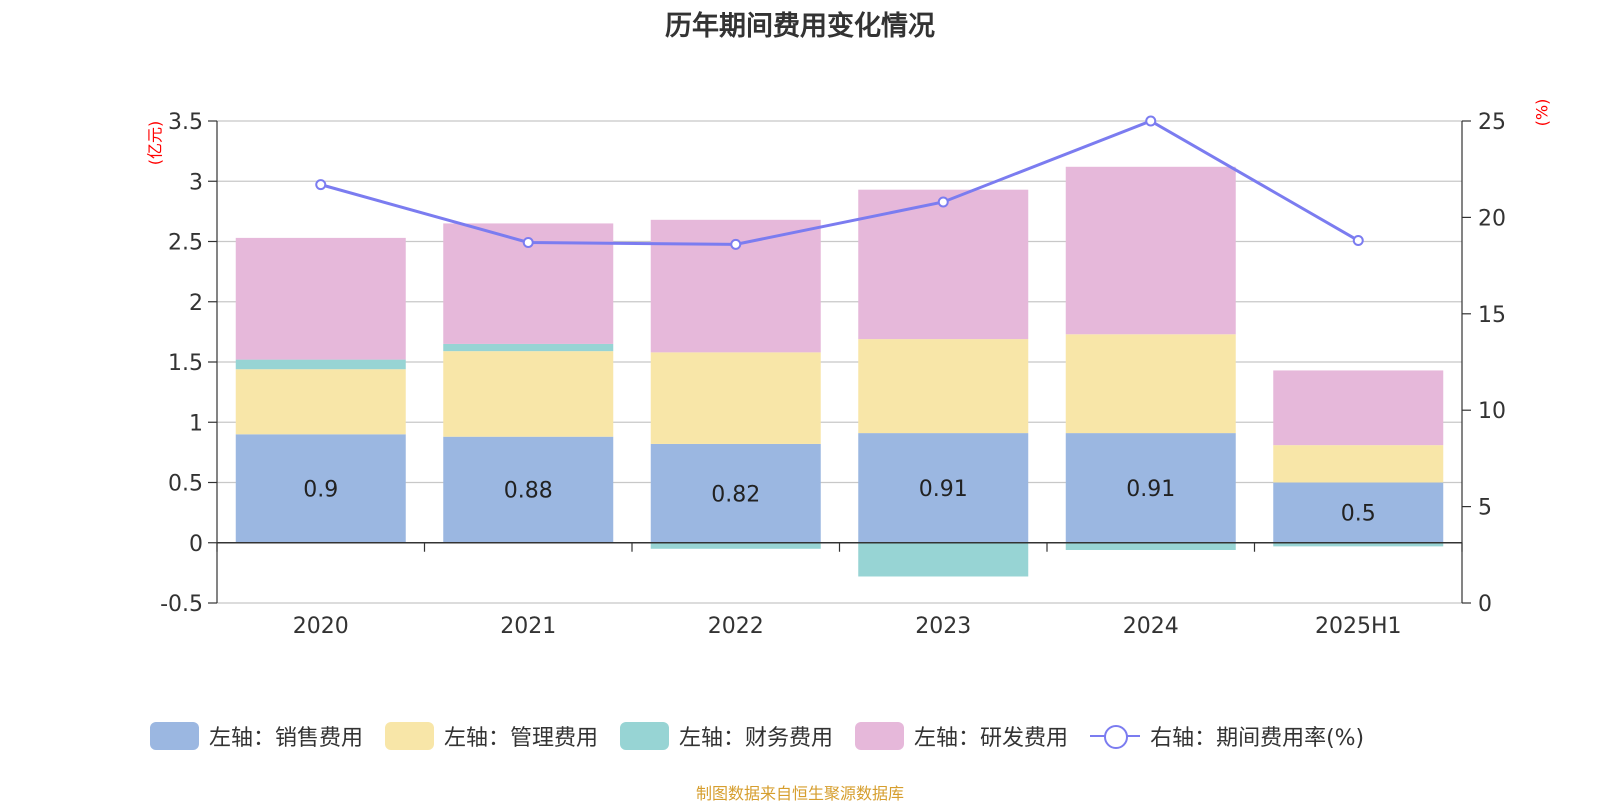  Describe the element at coordinates (1485, 508) in the screenshot. I see `right-tick-label: 5` at that location.